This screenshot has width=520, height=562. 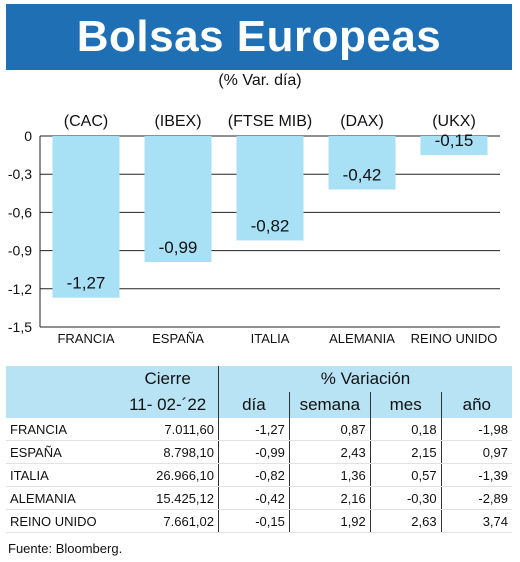 I want to click on table-cell-cierre: 26.966,10, so click(x=168, y=475).